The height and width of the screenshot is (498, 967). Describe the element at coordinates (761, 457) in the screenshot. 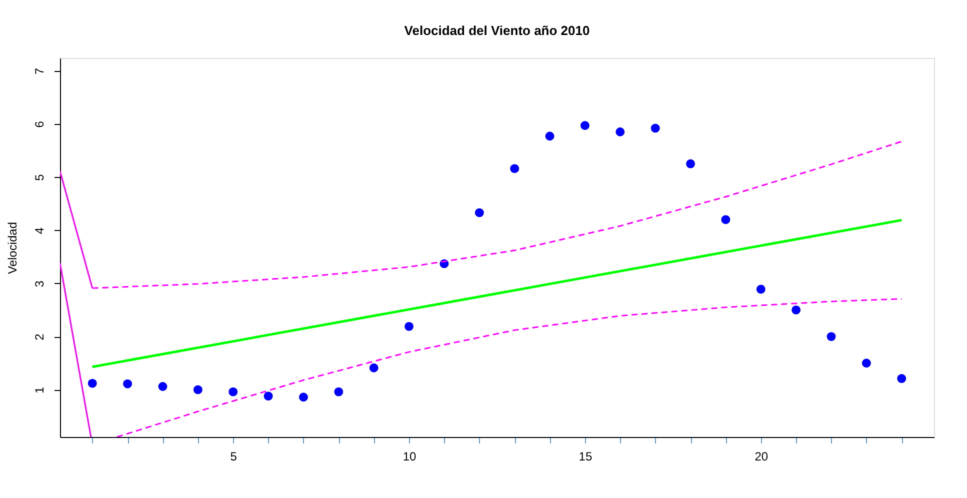

I see `x-tick-label: 20` at that location.